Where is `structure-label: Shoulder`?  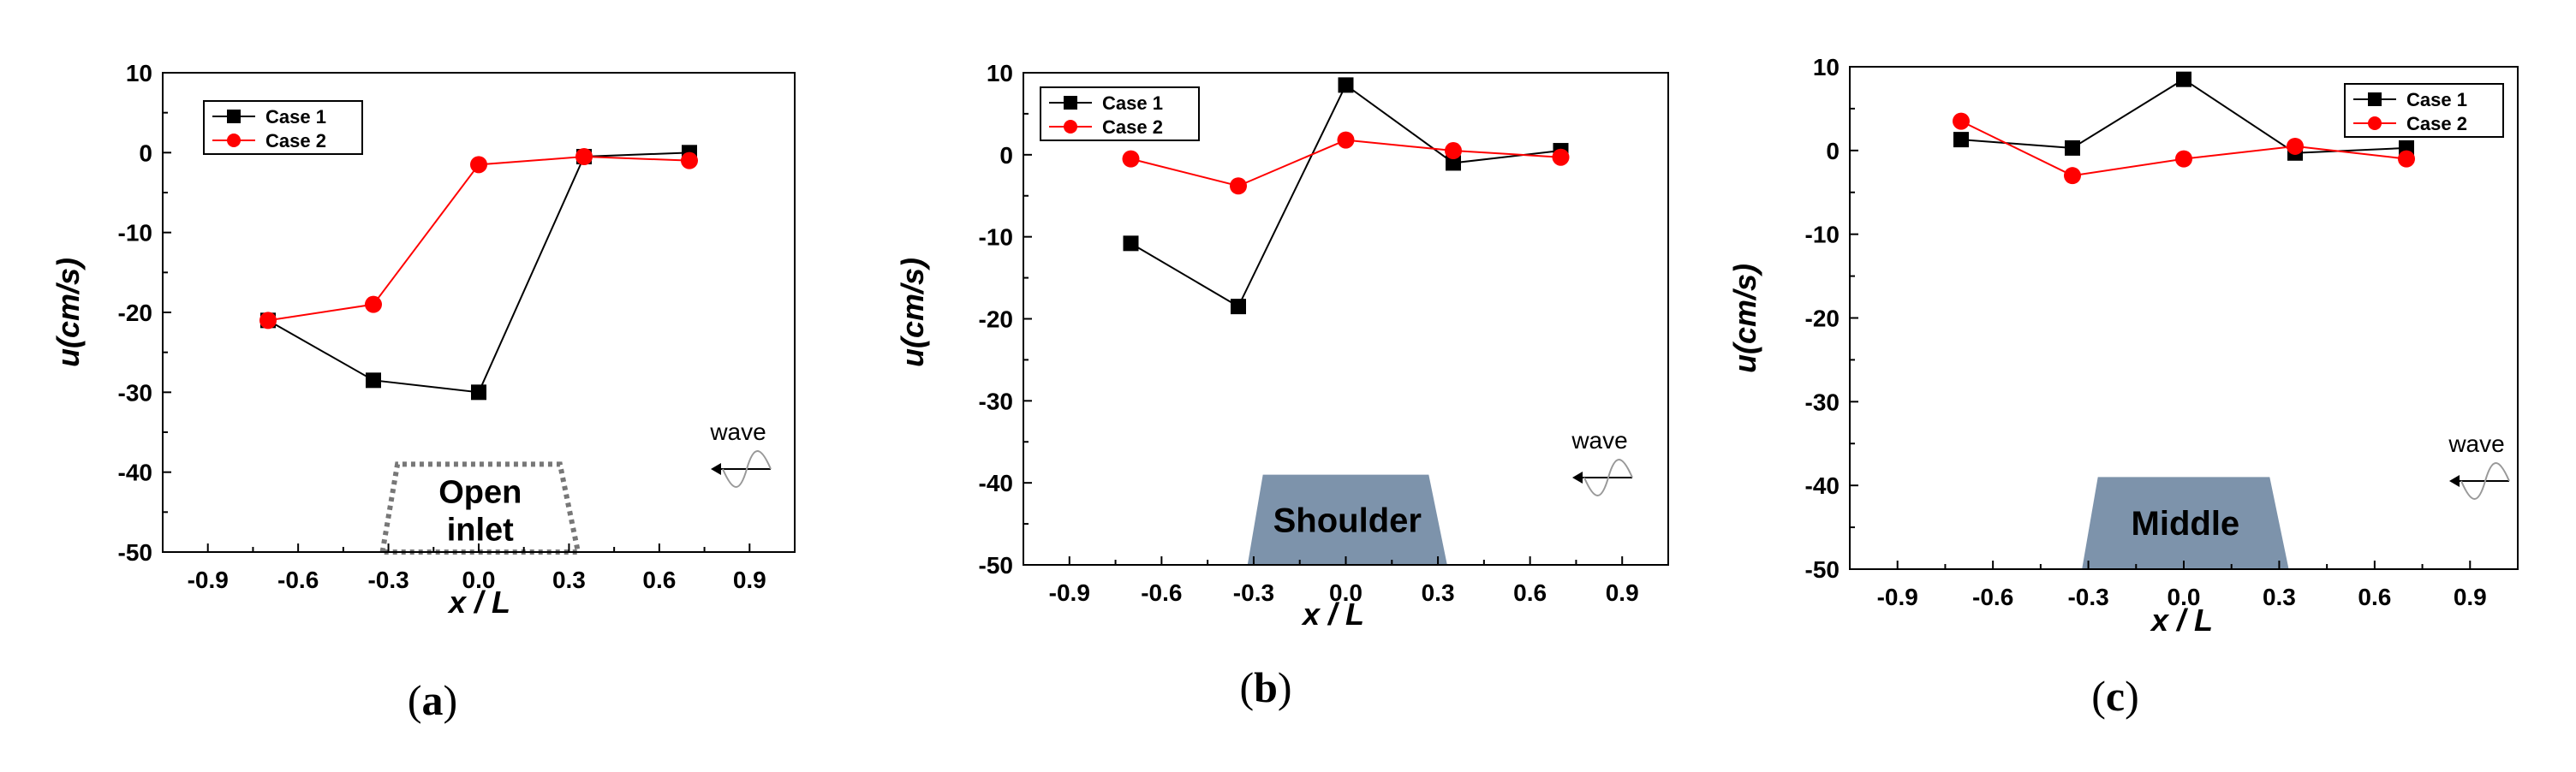 structure-label: Shoulder is located at coordinates (1347, 520).